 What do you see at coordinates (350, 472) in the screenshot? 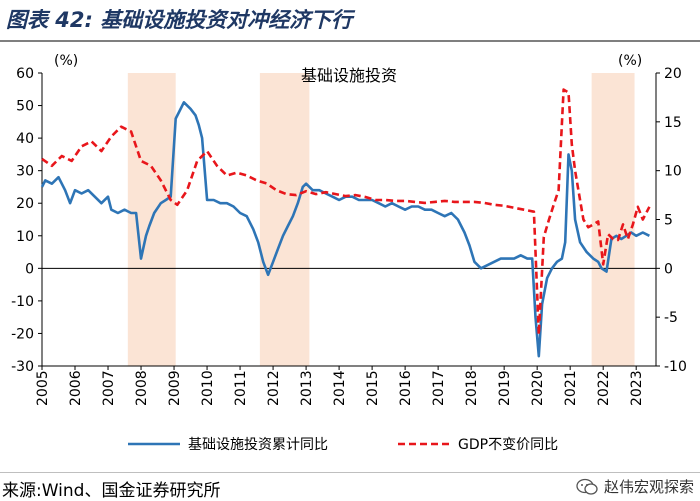
I see `footer-divider` at bounding box center [350, 472].